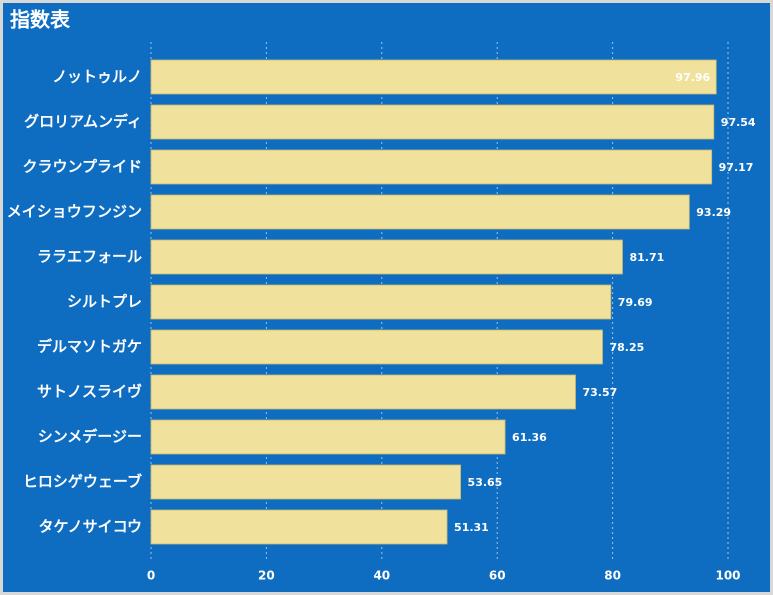 This screenshot has width=773, height=595. Describe the element at coordinates (612, 576) in the screenshot. I see `x-tick-label: 80` at that location.